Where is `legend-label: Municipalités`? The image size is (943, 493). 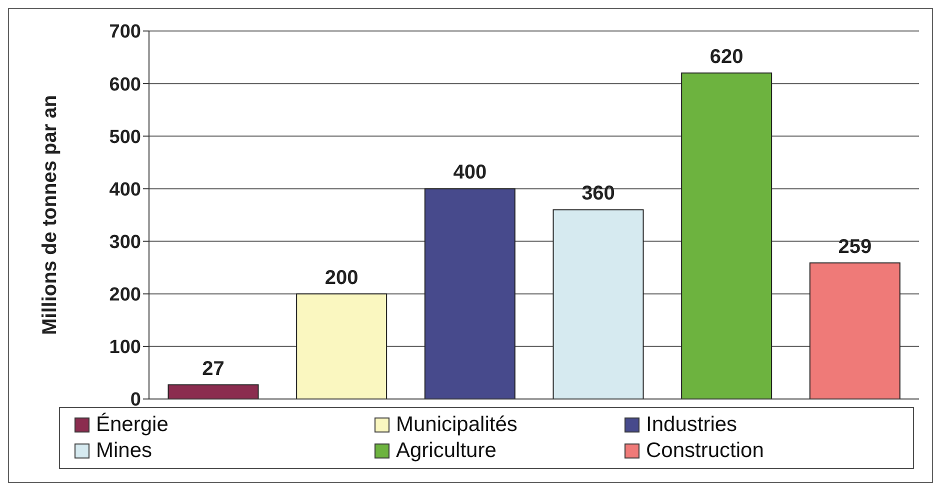 legend-label: Municipalités is located at coordinates (457, 425).